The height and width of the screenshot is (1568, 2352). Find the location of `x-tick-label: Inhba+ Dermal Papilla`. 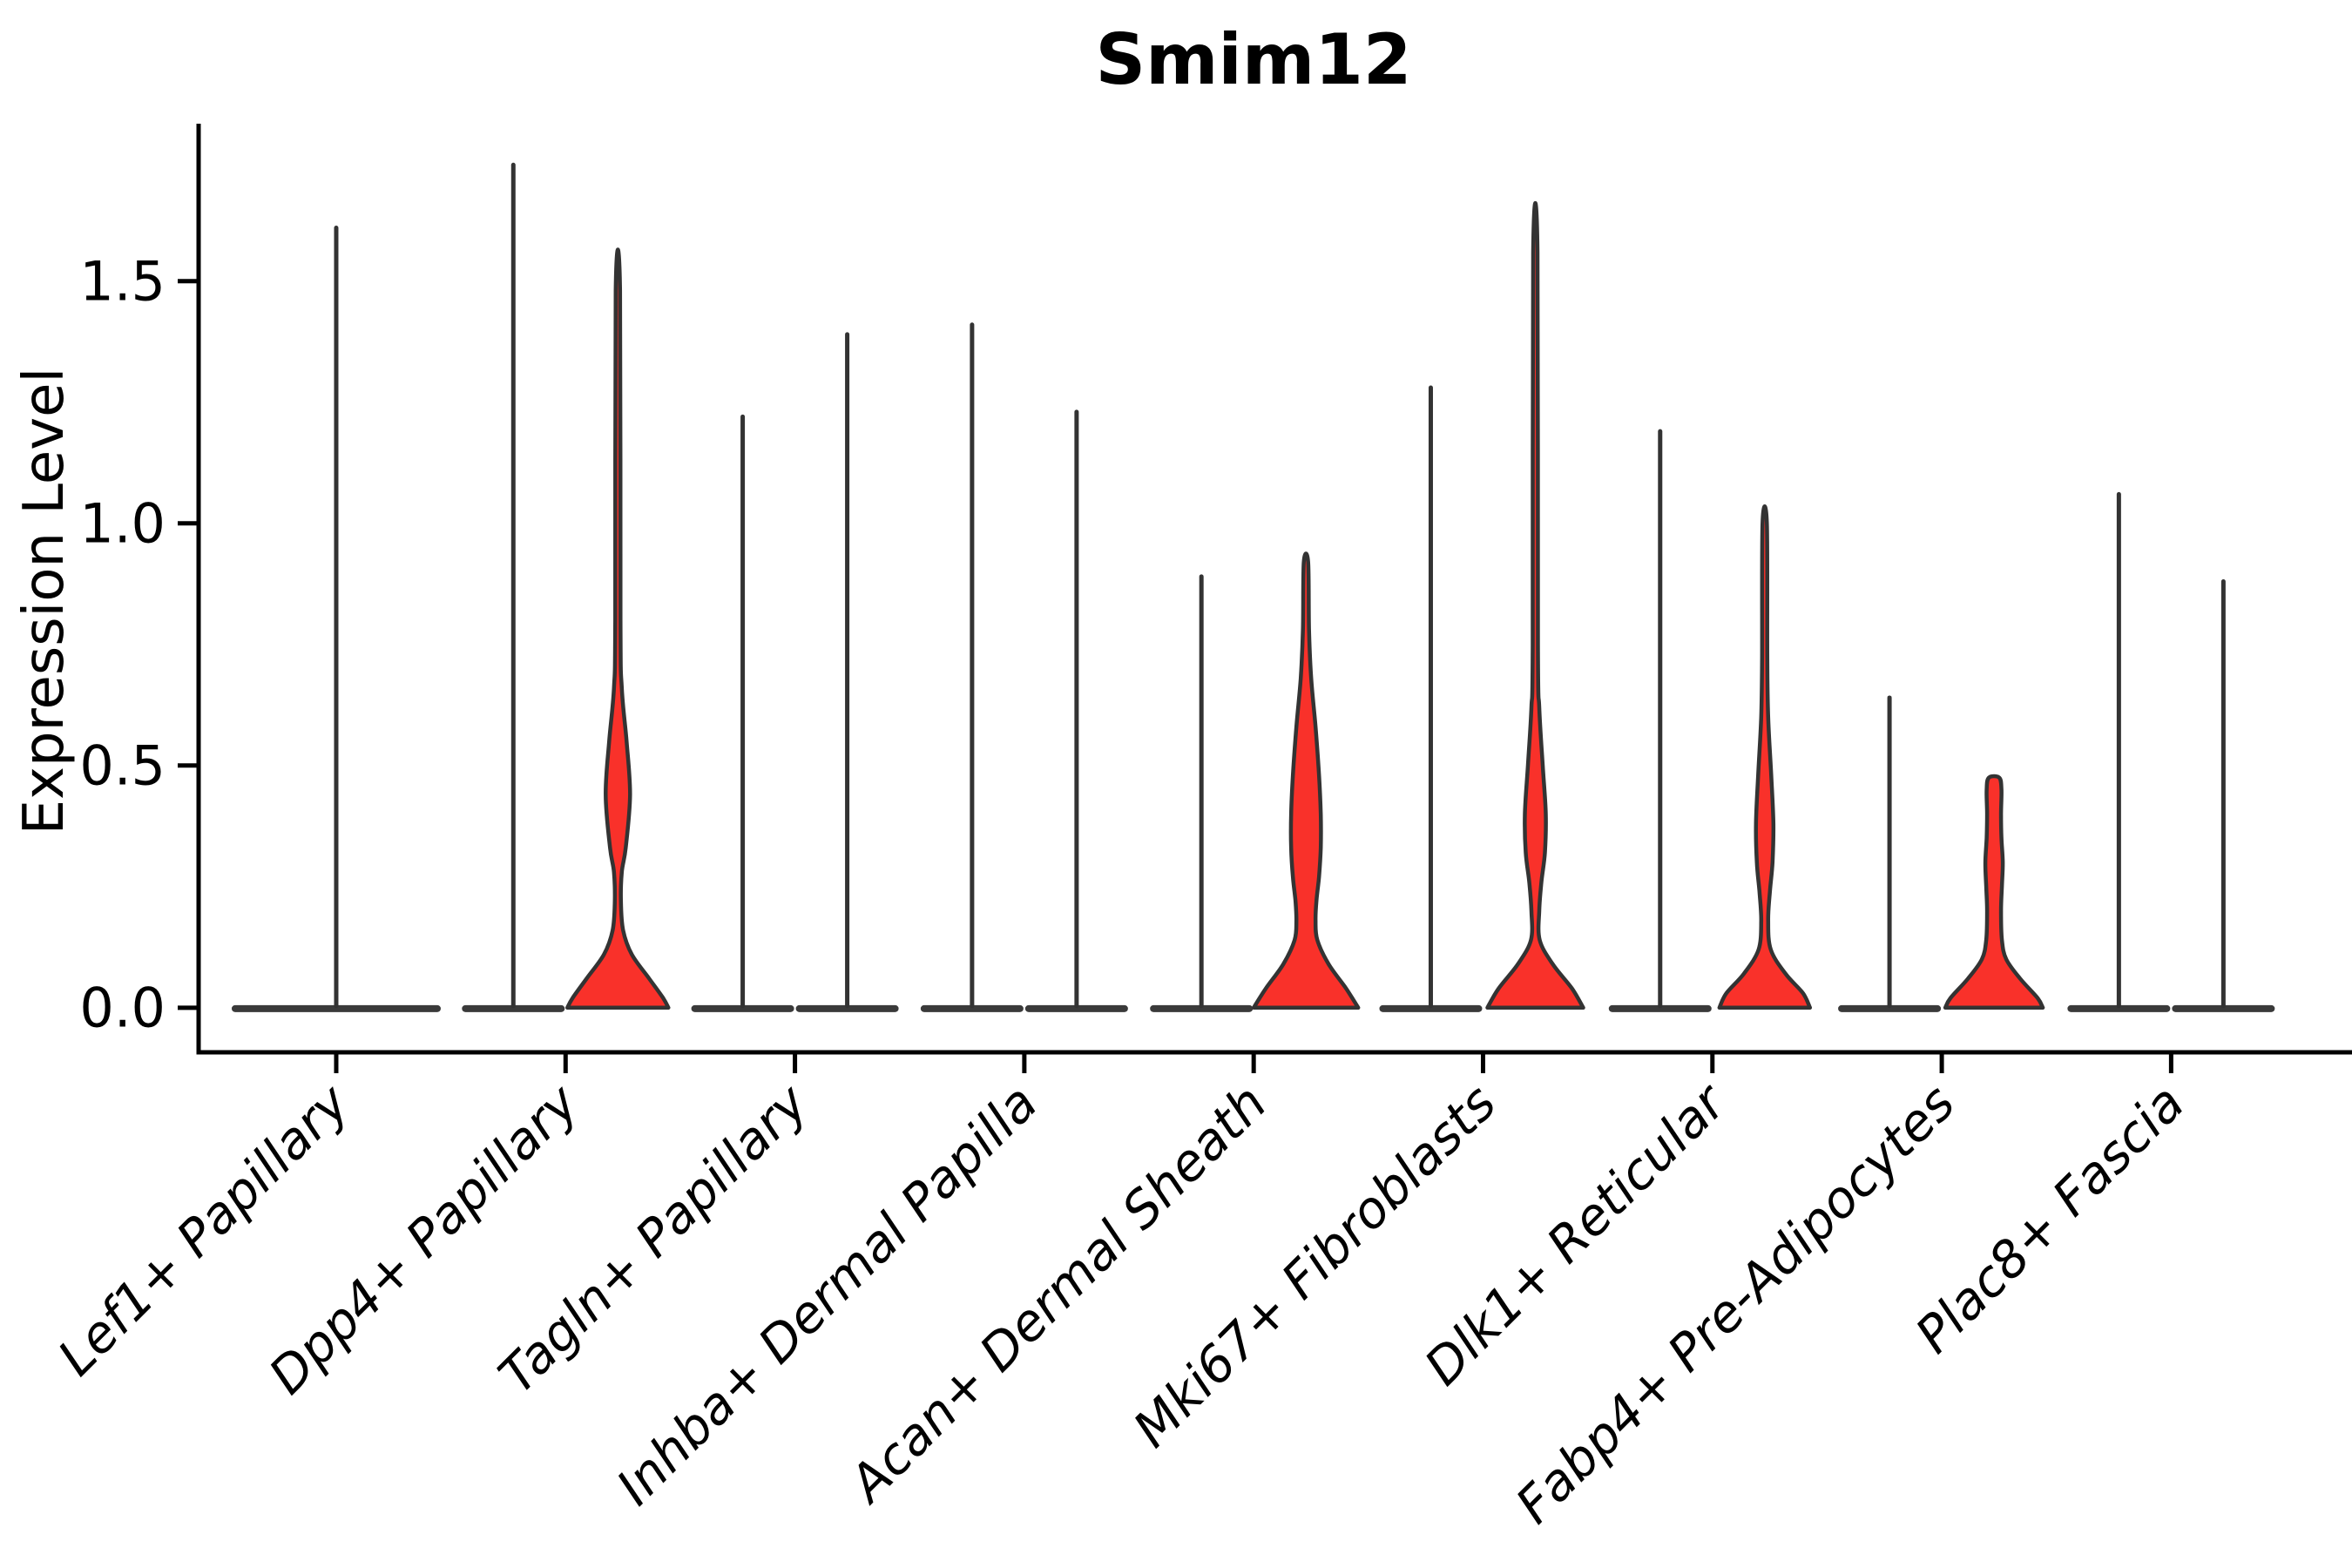

x-tick-label: Inhba+ Dermal Papilla is located at coordinates (827, 1295).